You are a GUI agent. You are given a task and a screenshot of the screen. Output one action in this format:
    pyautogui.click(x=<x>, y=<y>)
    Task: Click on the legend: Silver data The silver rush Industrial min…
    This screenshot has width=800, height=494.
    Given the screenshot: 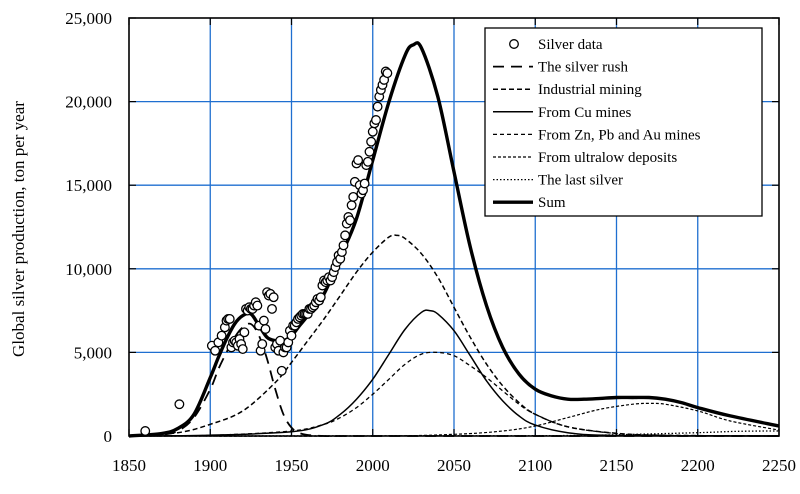 What is the action you would take?
    pyautogui.click(x=623, y=122)
    